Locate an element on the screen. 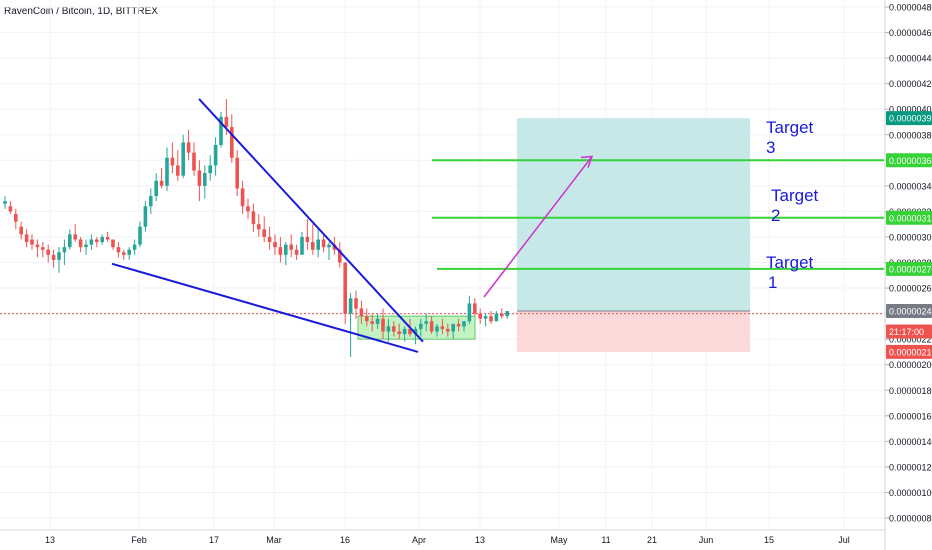  time-tick-label: Jul is located at coordinates (844, 540).